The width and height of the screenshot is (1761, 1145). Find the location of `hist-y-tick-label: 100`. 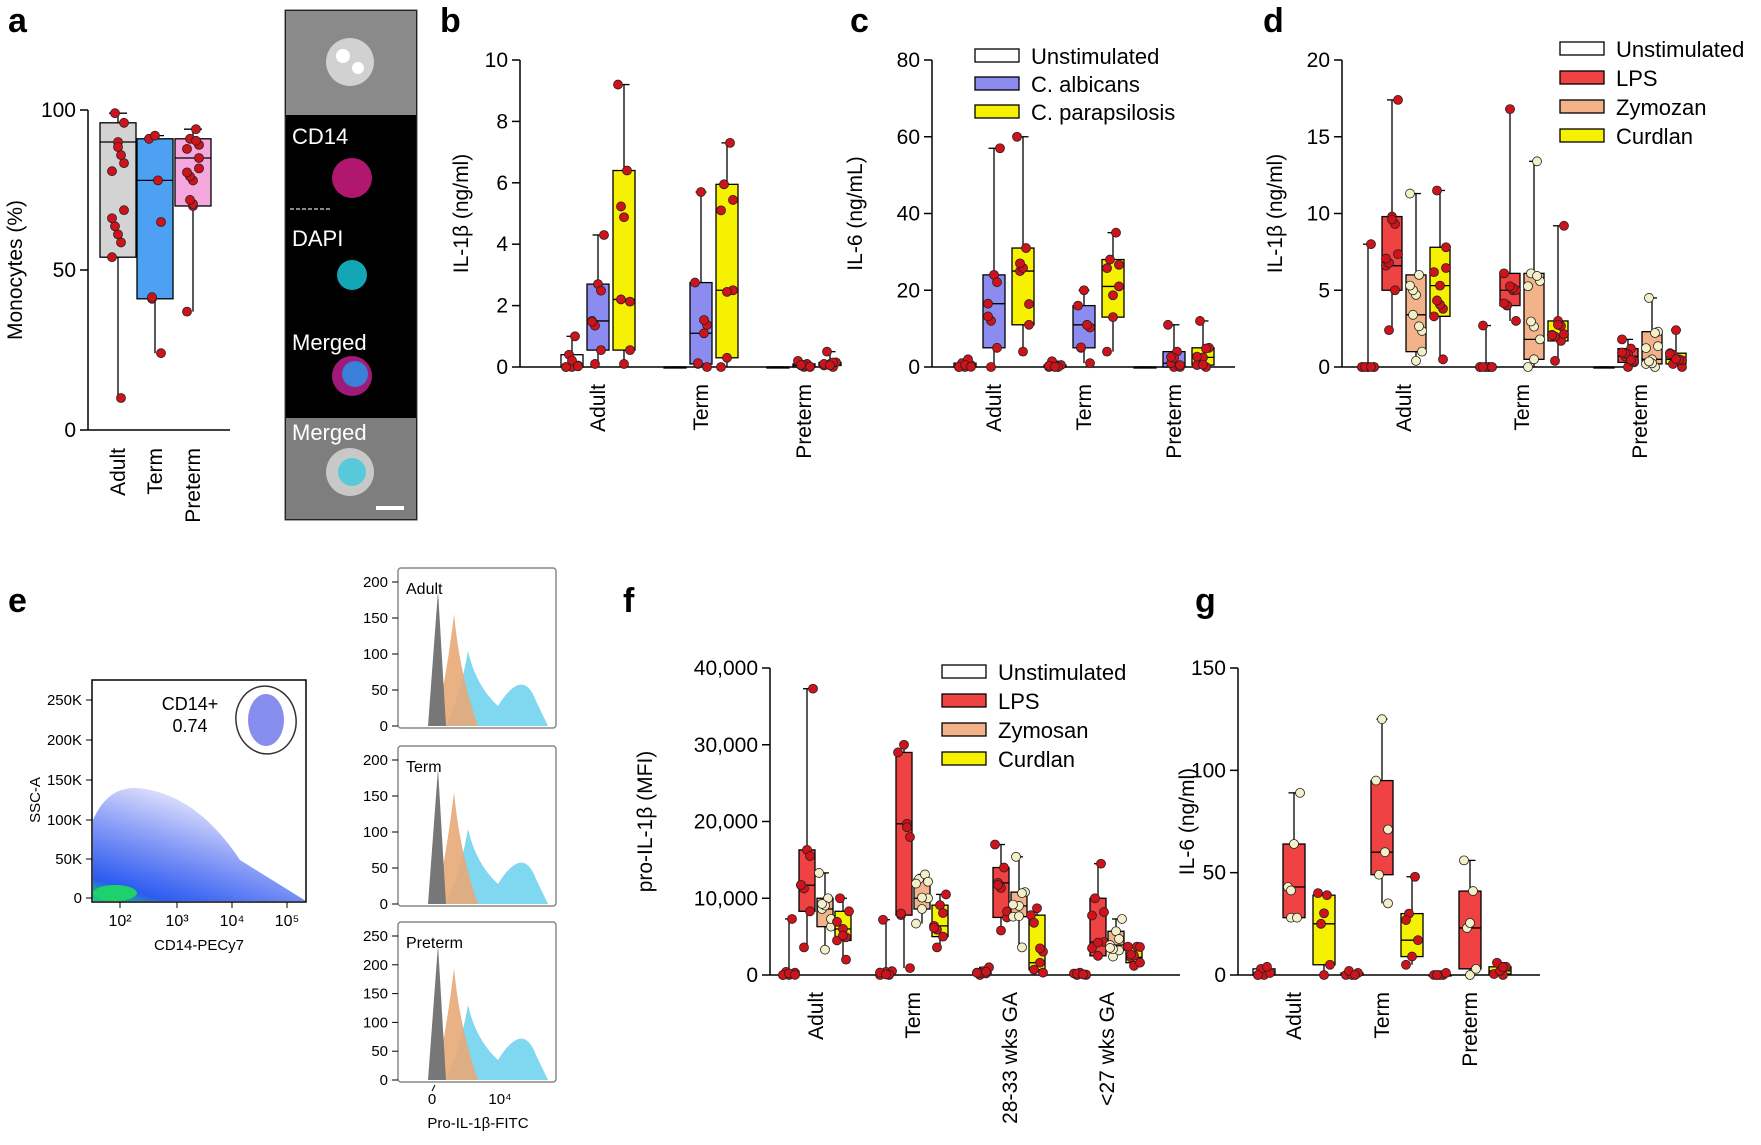

hist-y-tick-label: 100 is located at coordinates (375, 832).